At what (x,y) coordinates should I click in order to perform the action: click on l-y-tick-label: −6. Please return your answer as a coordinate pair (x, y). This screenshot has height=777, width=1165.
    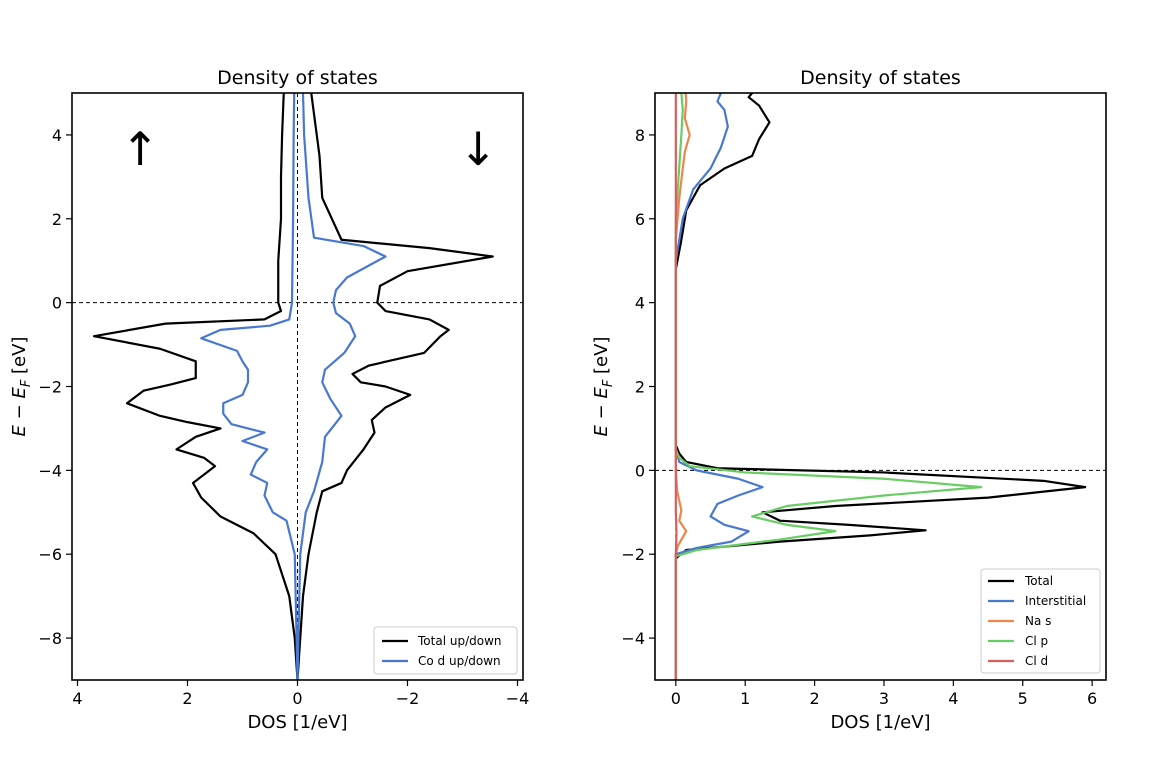
    Looking at the image, I should click on (50, 554).